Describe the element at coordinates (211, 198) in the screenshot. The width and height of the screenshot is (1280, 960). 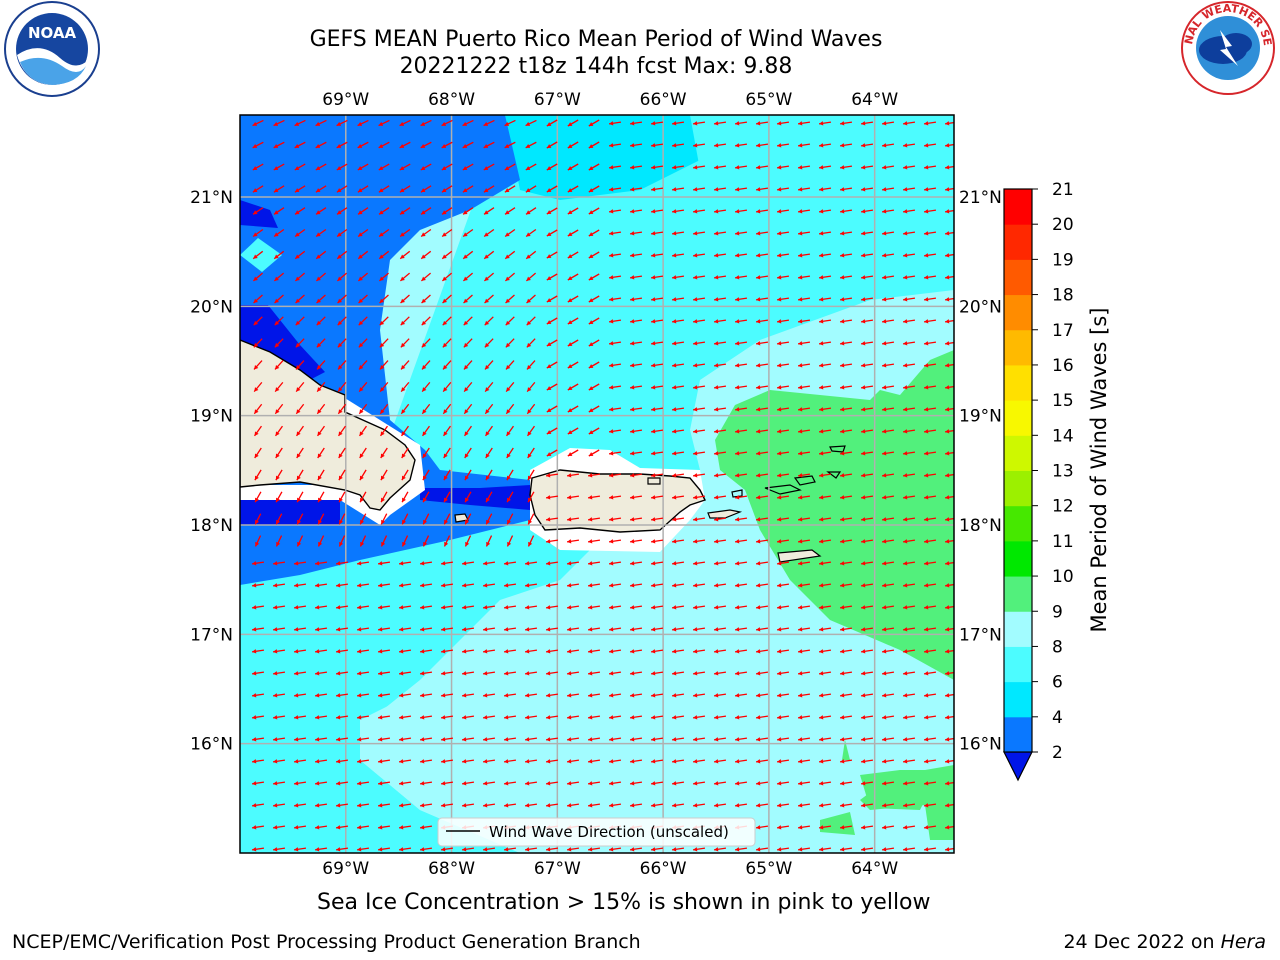
I see `lat-label: 21°N` at that location.